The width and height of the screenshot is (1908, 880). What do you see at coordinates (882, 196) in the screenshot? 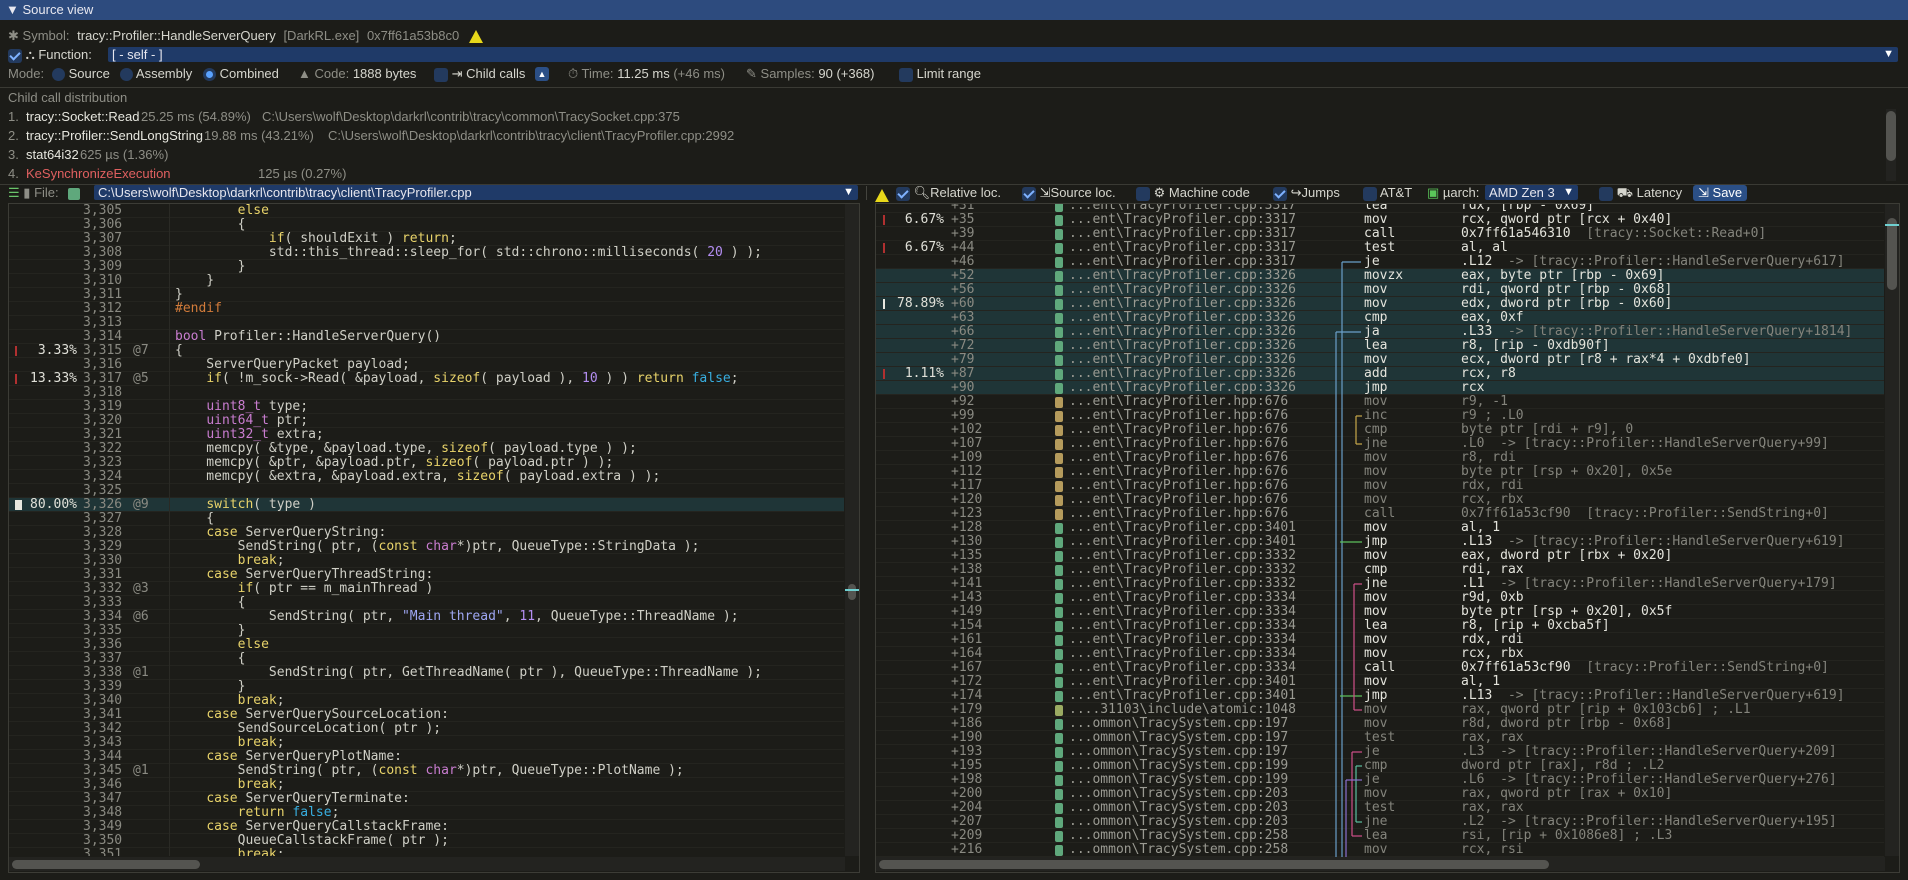
I see `warning-icon` at bounding box center [882, 196].